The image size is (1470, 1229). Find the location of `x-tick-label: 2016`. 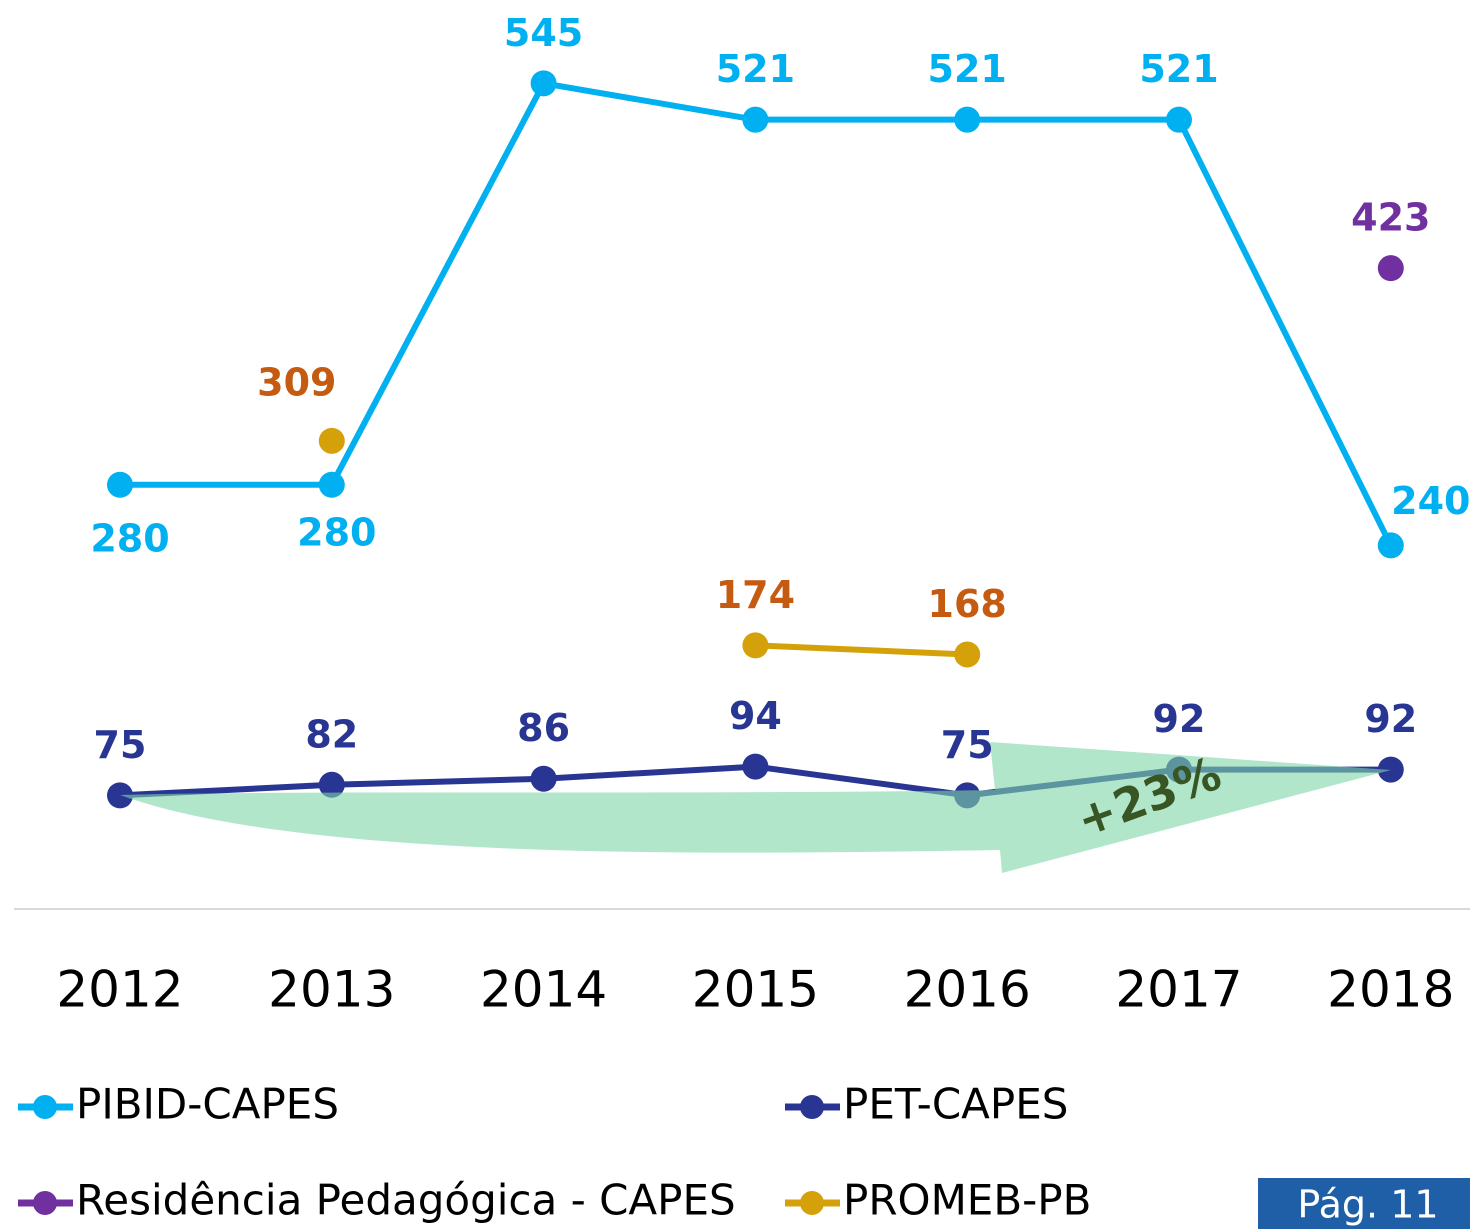

x-tick-label: 2016 is located at coordinates (967, 990).